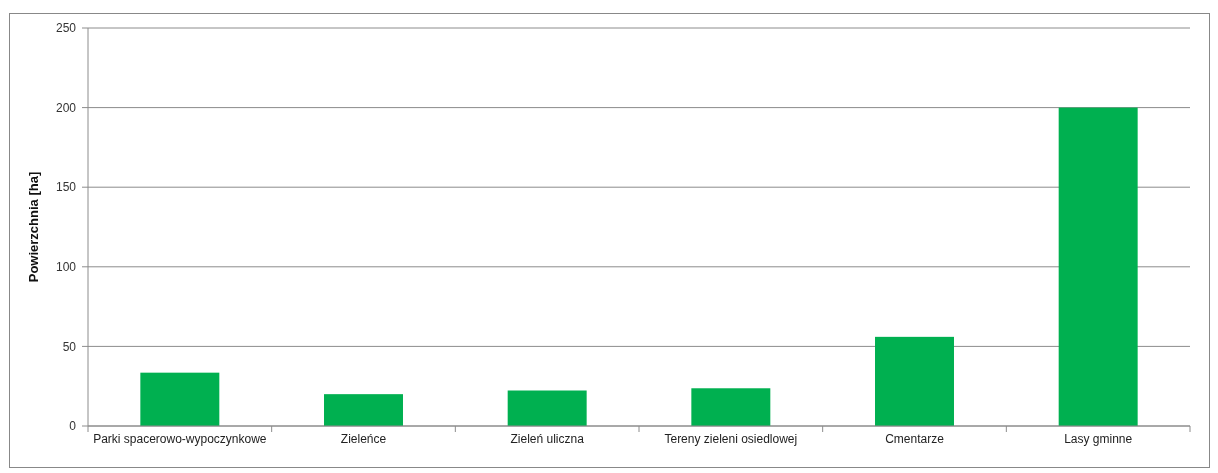 This screenshot has height=473, width=1218. I want to click on y-tick-label: 50, so click(69, 346).